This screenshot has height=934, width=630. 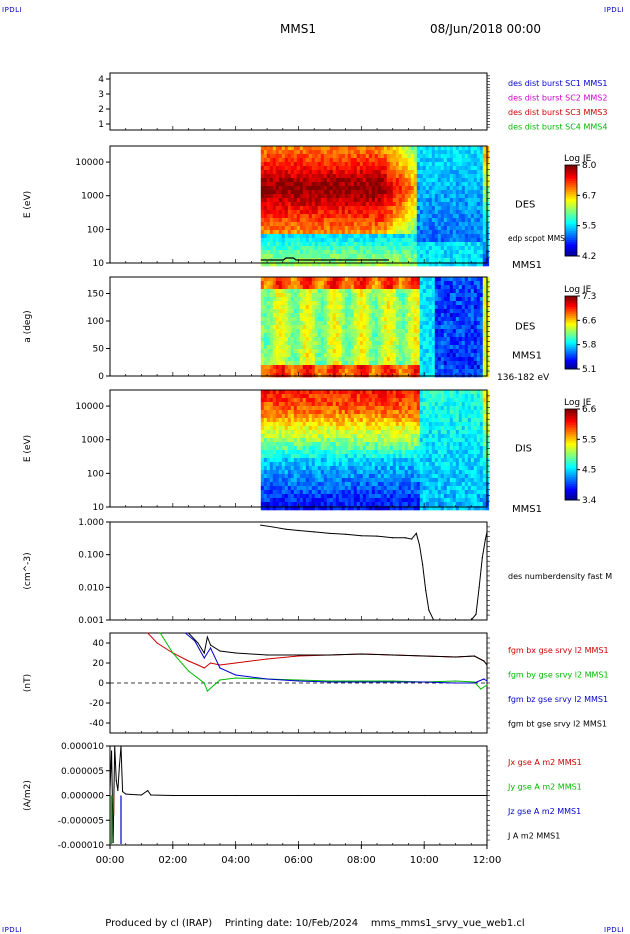 I want to click on des-energy-colorbar-label: 6.7, so click(x=589, y=196).